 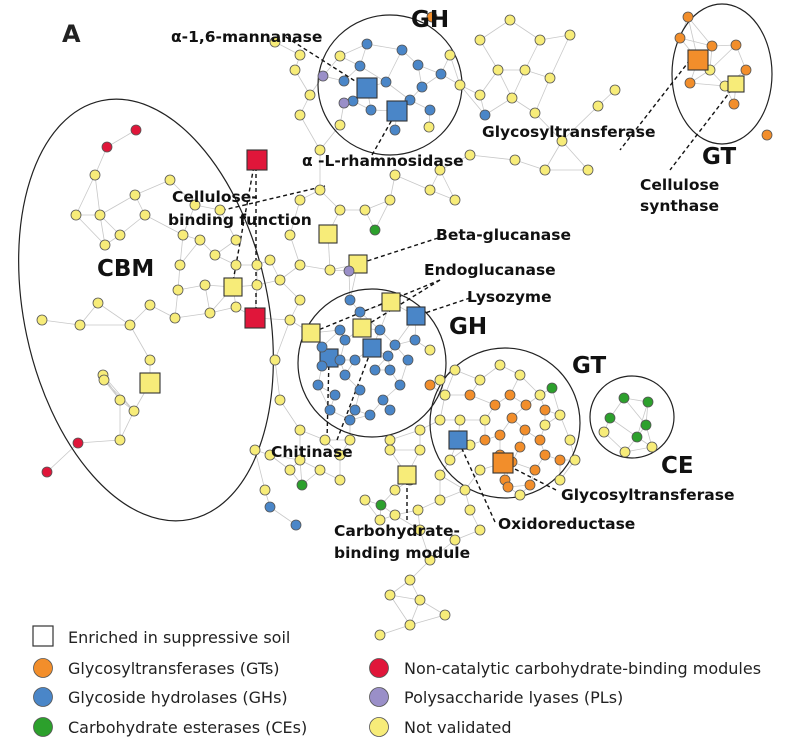 What do you see at coordinates (679, 185) in the screenshot?
I see `annotation-cellulose-synthase-line1: Cellulose` at bounding box center [679, 185].